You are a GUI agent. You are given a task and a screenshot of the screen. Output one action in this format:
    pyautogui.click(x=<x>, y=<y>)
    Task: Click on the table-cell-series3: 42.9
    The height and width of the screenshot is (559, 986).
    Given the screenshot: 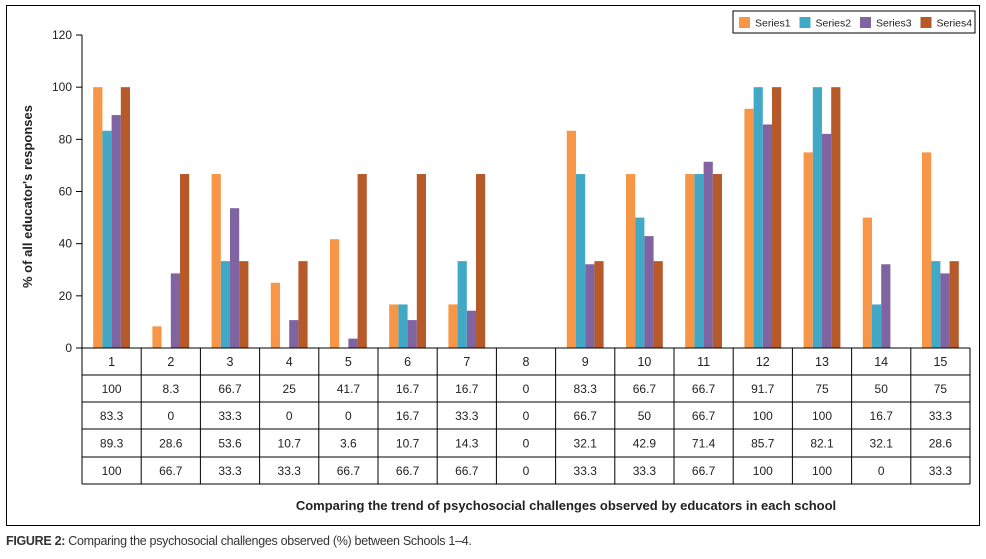 What is the action you would take?
    pyautogui.click(x=645, y=444)
    